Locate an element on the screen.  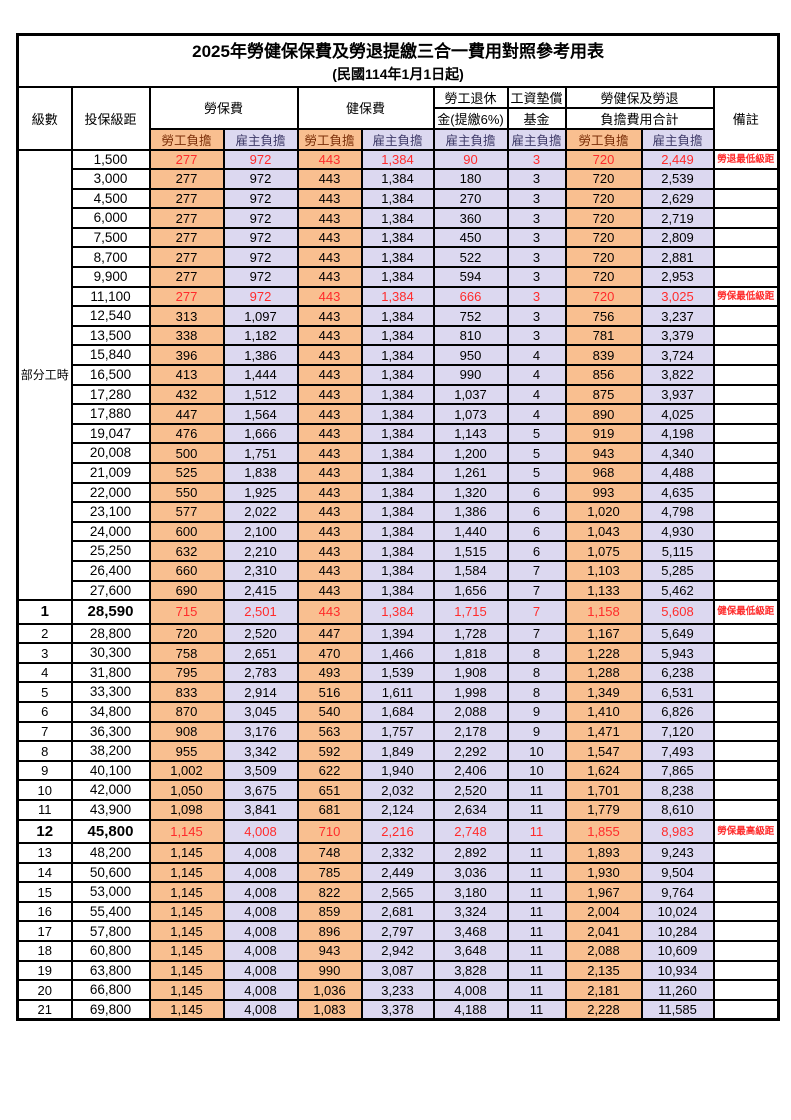
value-cell: 1,036 is located at coordinates (329, 990).